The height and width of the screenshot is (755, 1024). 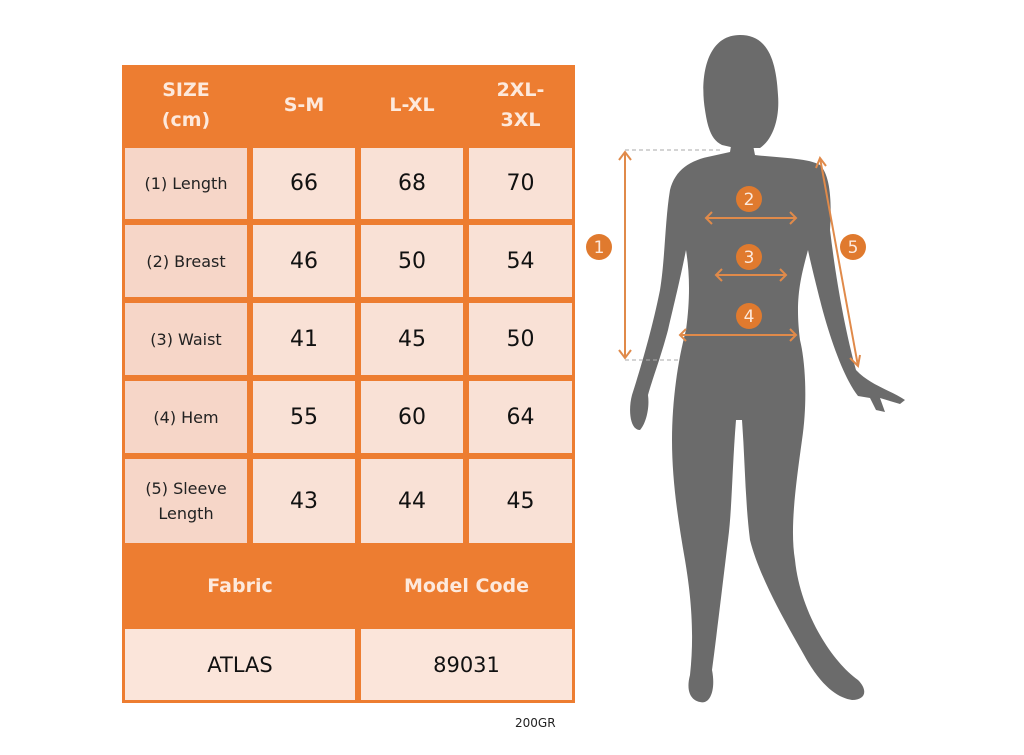 What do you see at coordinates (625, 255) in the screenshot?
I see `length-arrow` at bounding box center [625, 255].